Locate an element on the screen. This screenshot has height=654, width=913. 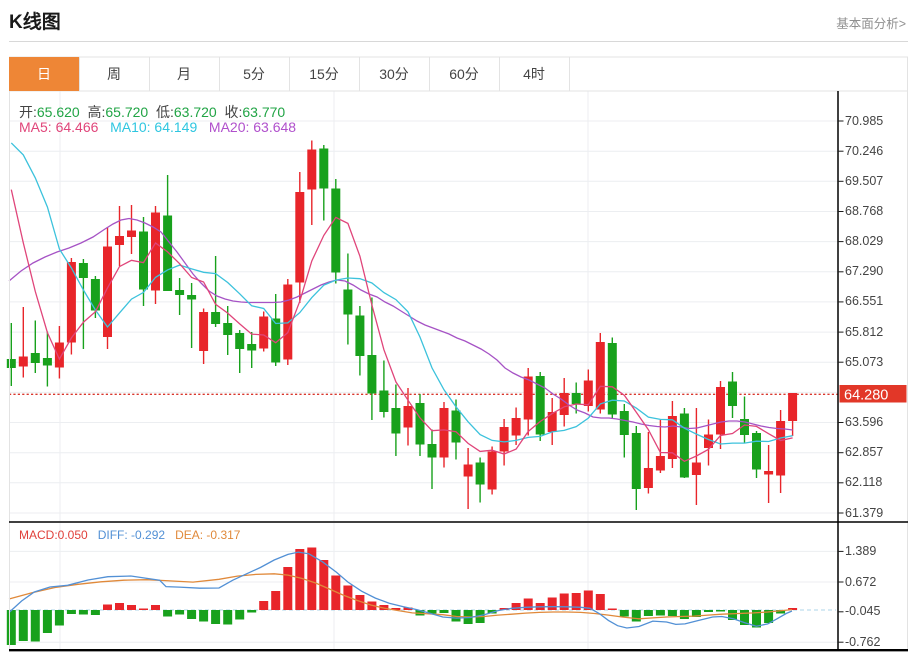
svg-text: 64.280 is located at coordinates (866, 396).